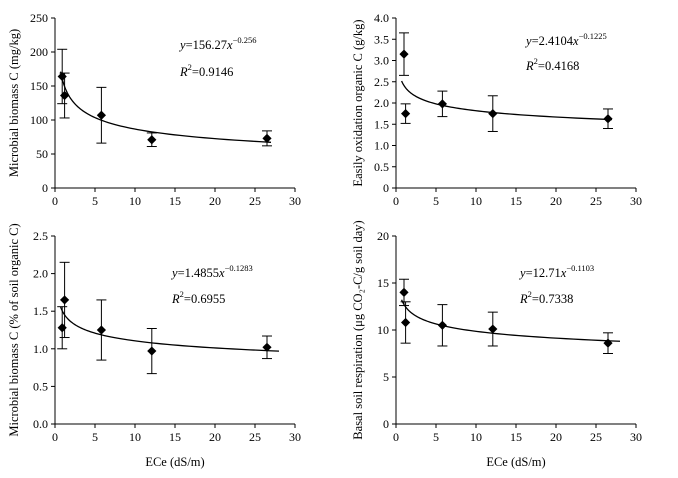  I want to click on y-tick-label: 100, so click(39, 120).